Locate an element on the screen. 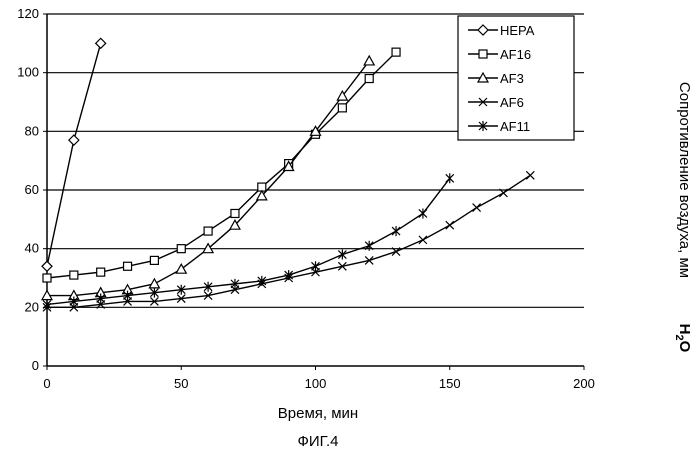  legend-label: AF16 is located at coordinates (515, 54).